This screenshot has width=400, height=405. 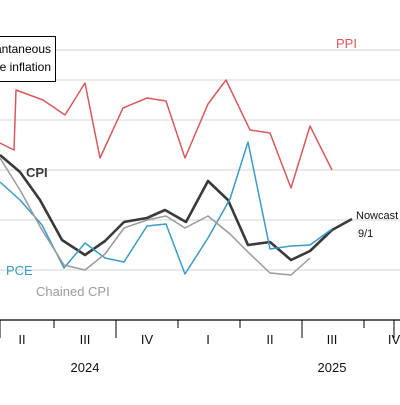 What do you see at coordinates (377, 216) in the screenshot?
I see `annotation-nowcast: Nowcast` at bounding box center [377, 216].